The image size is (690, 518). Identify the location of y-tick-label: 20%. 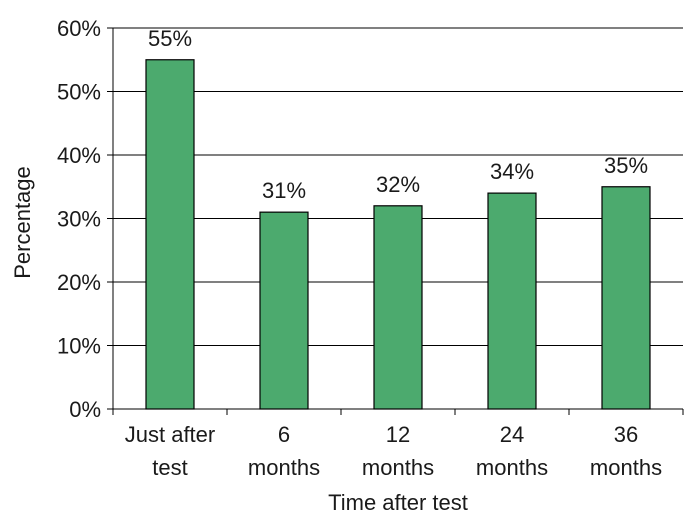
(79, 282).